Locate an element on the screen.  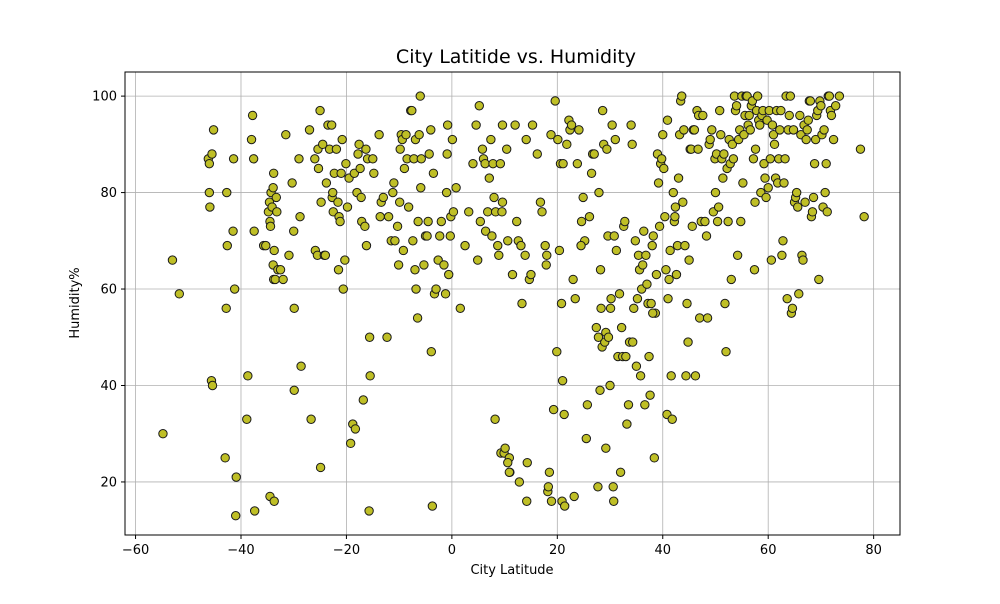
chart-title: City Latitide vs. Humidity is located at coordinates (516, 57).